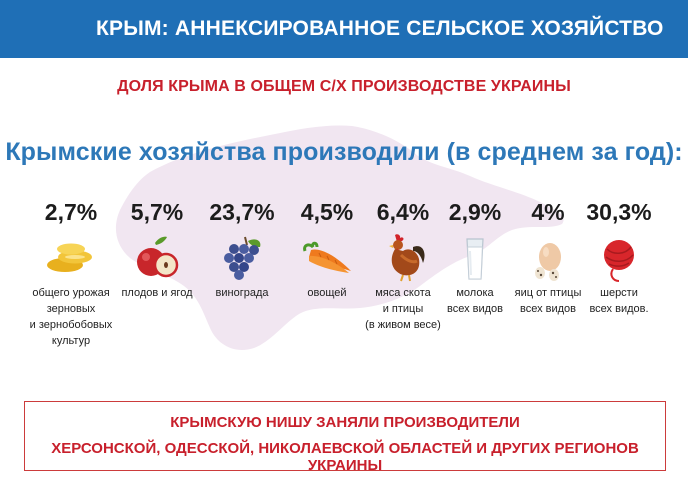 Image resolution: width=688 pixels, height=486 pixels. Describe the element at coordinates (475, 212) in the screenshot. I see `share-value: 2,9%` at that location.